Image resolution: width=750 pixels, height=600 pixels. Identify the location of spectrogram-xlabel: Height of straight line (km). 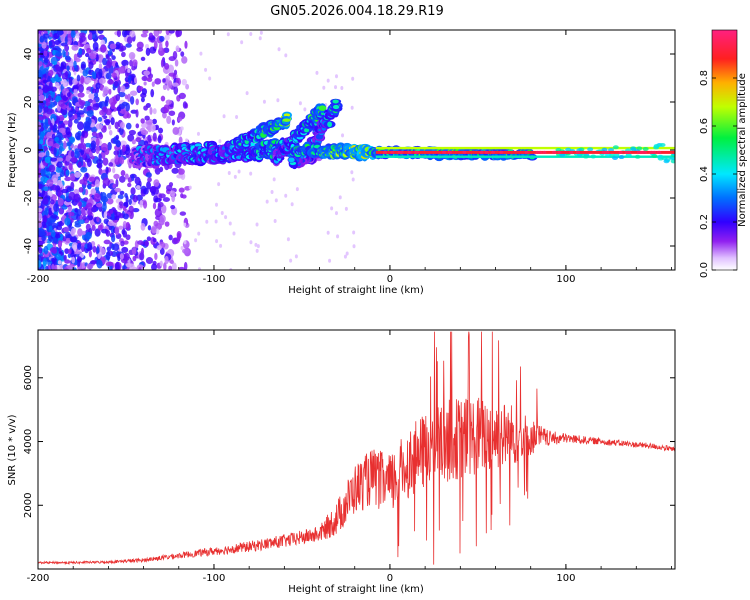
(356, 290).